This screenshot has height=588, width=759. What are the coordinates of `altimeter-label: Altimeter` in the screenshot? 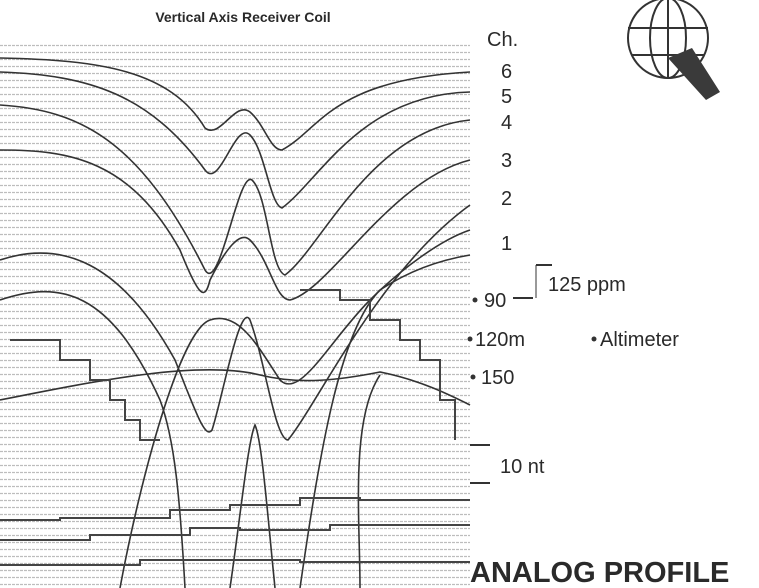 It's located at (639, 340).